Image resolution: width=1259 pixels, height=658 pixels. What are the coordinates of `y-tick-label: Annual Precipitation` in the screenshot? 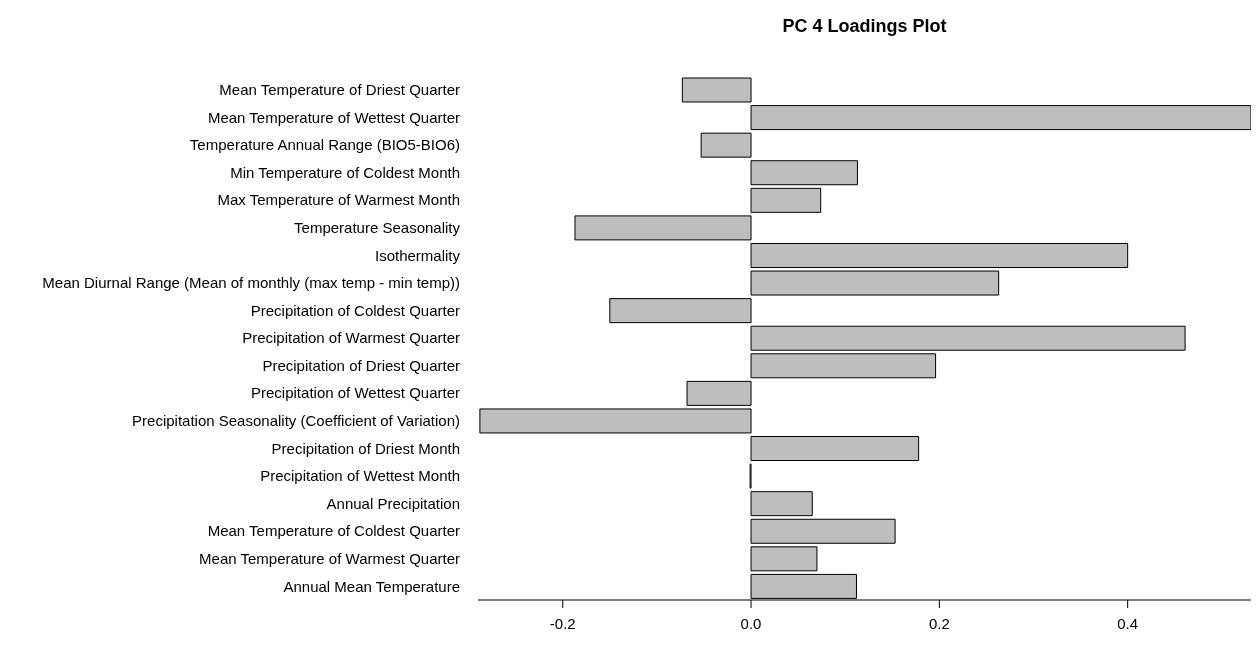 It's located at (393, 503).